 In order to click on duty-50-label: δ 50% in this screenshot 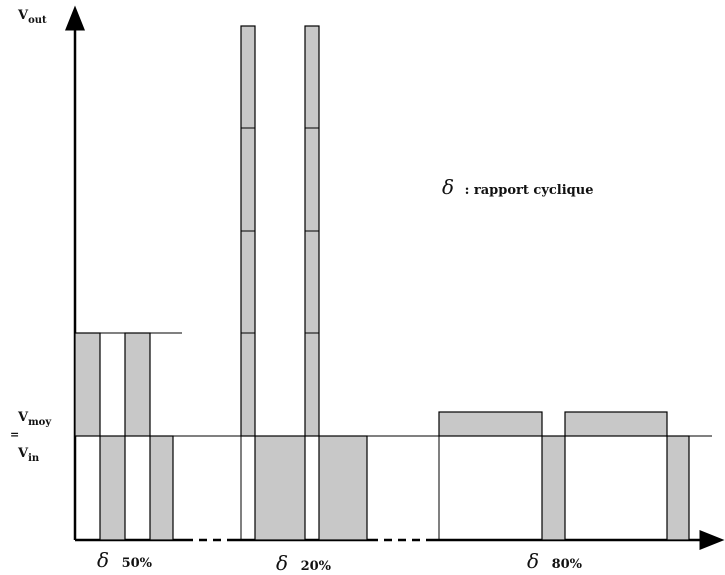, I will do `click(125, 560)`.